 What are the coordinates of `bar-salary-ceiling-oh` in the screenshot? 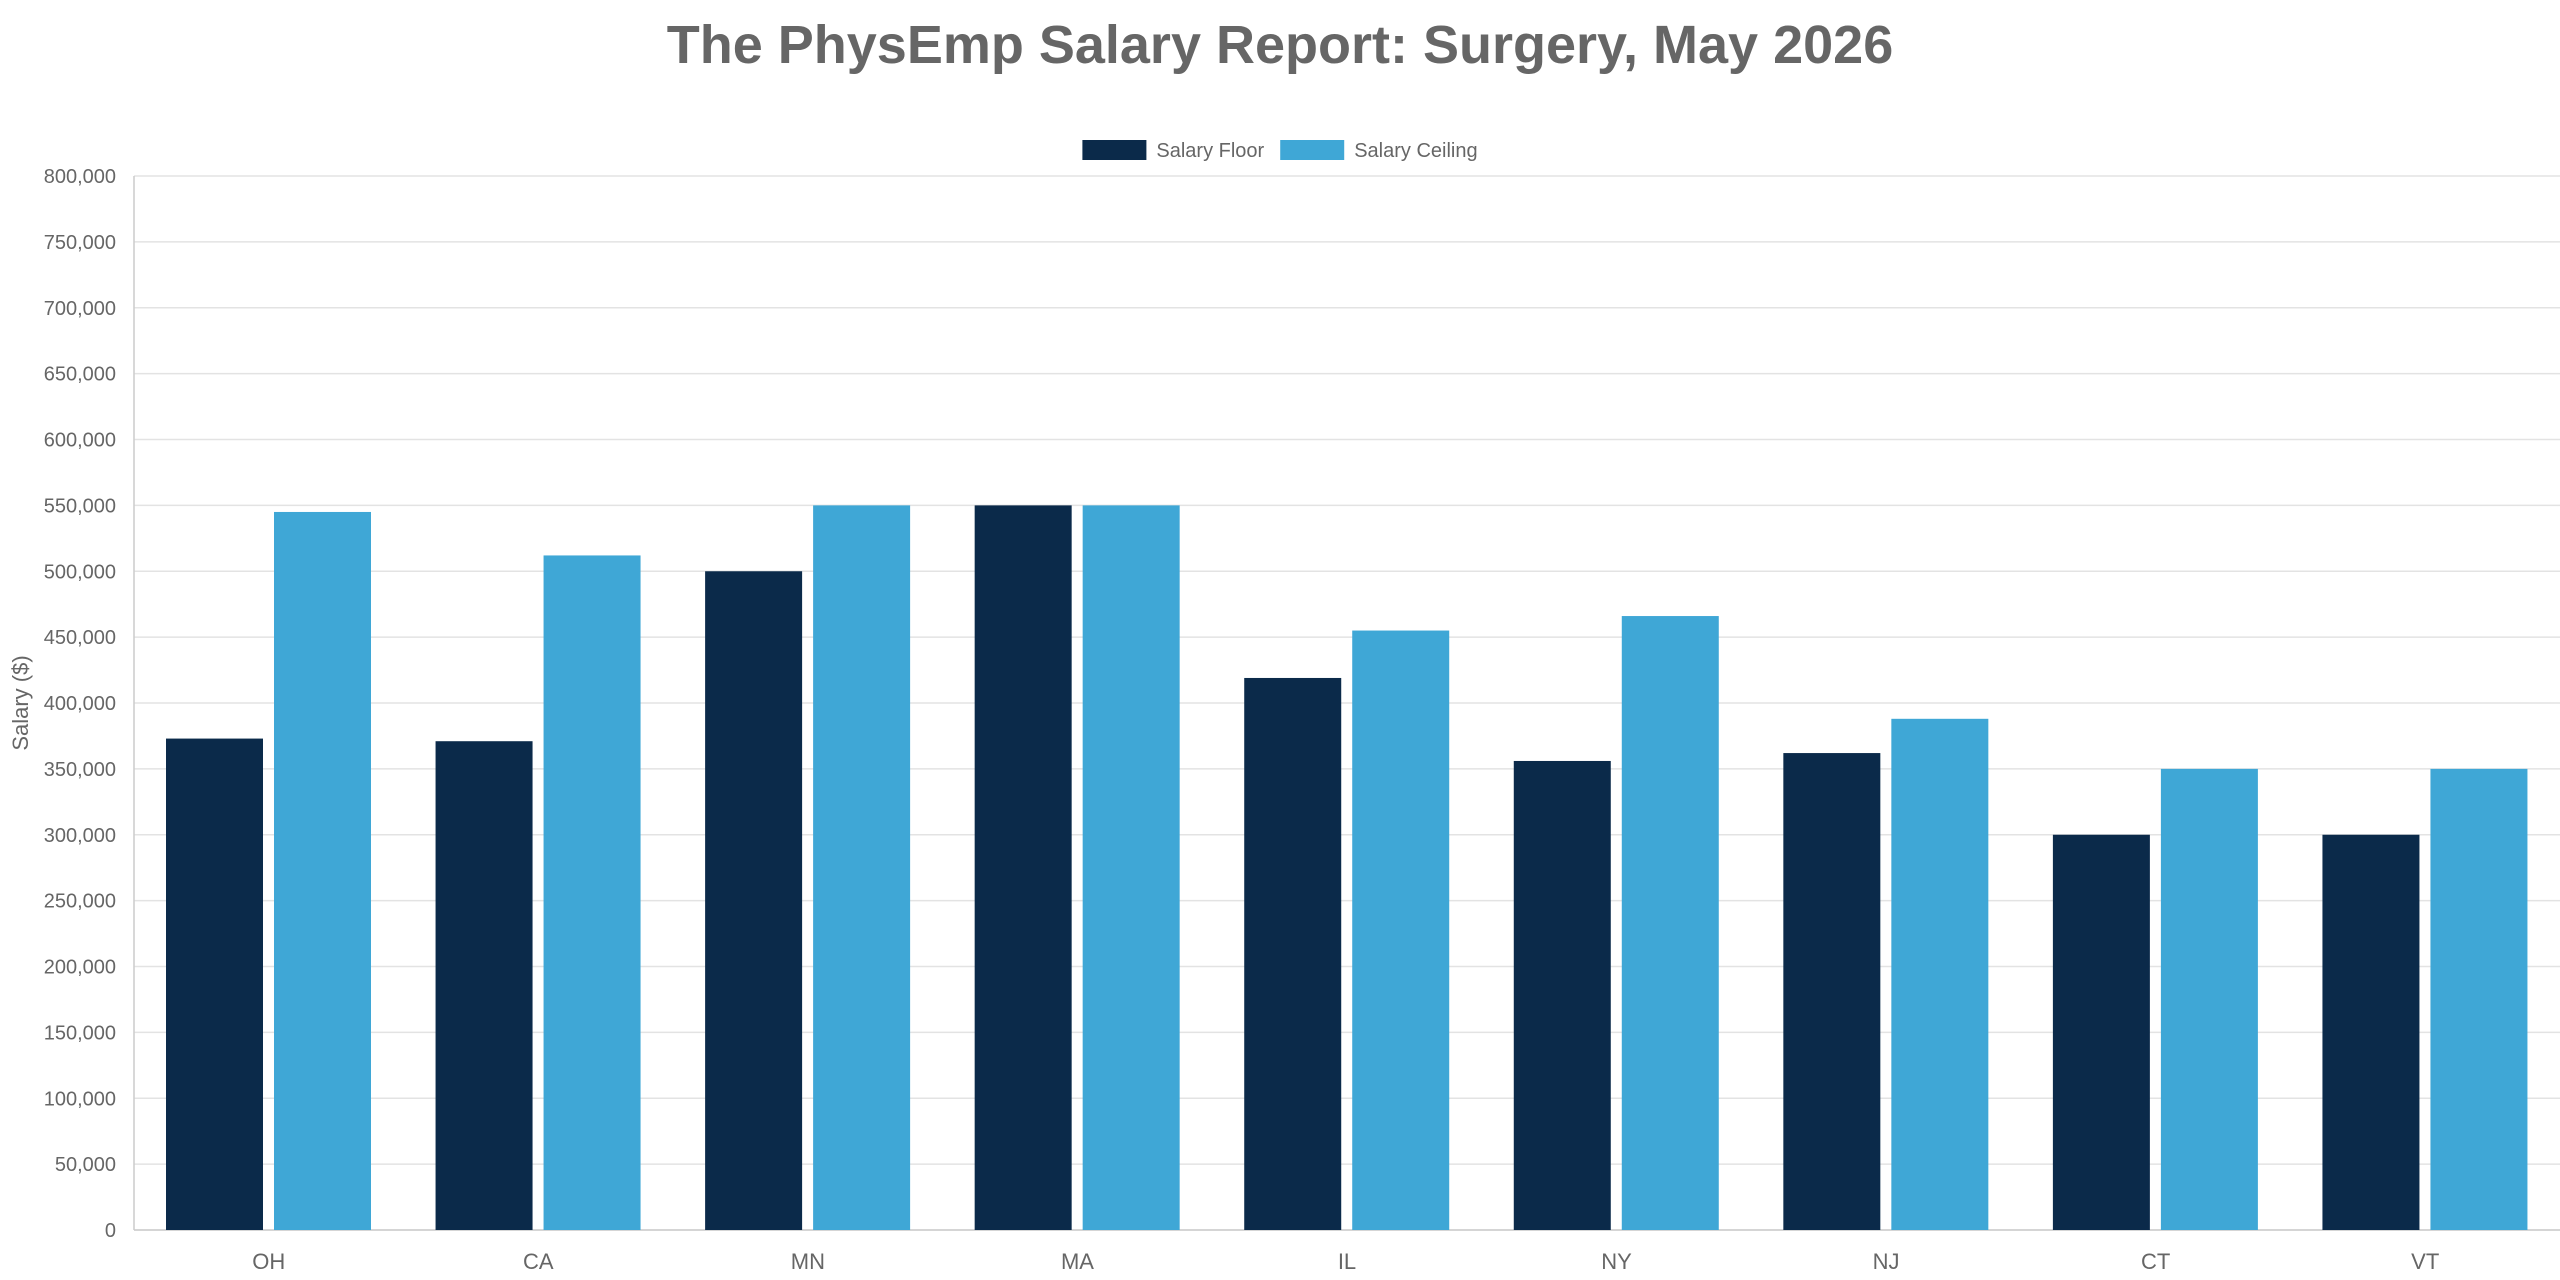 It's located at (322, 870).